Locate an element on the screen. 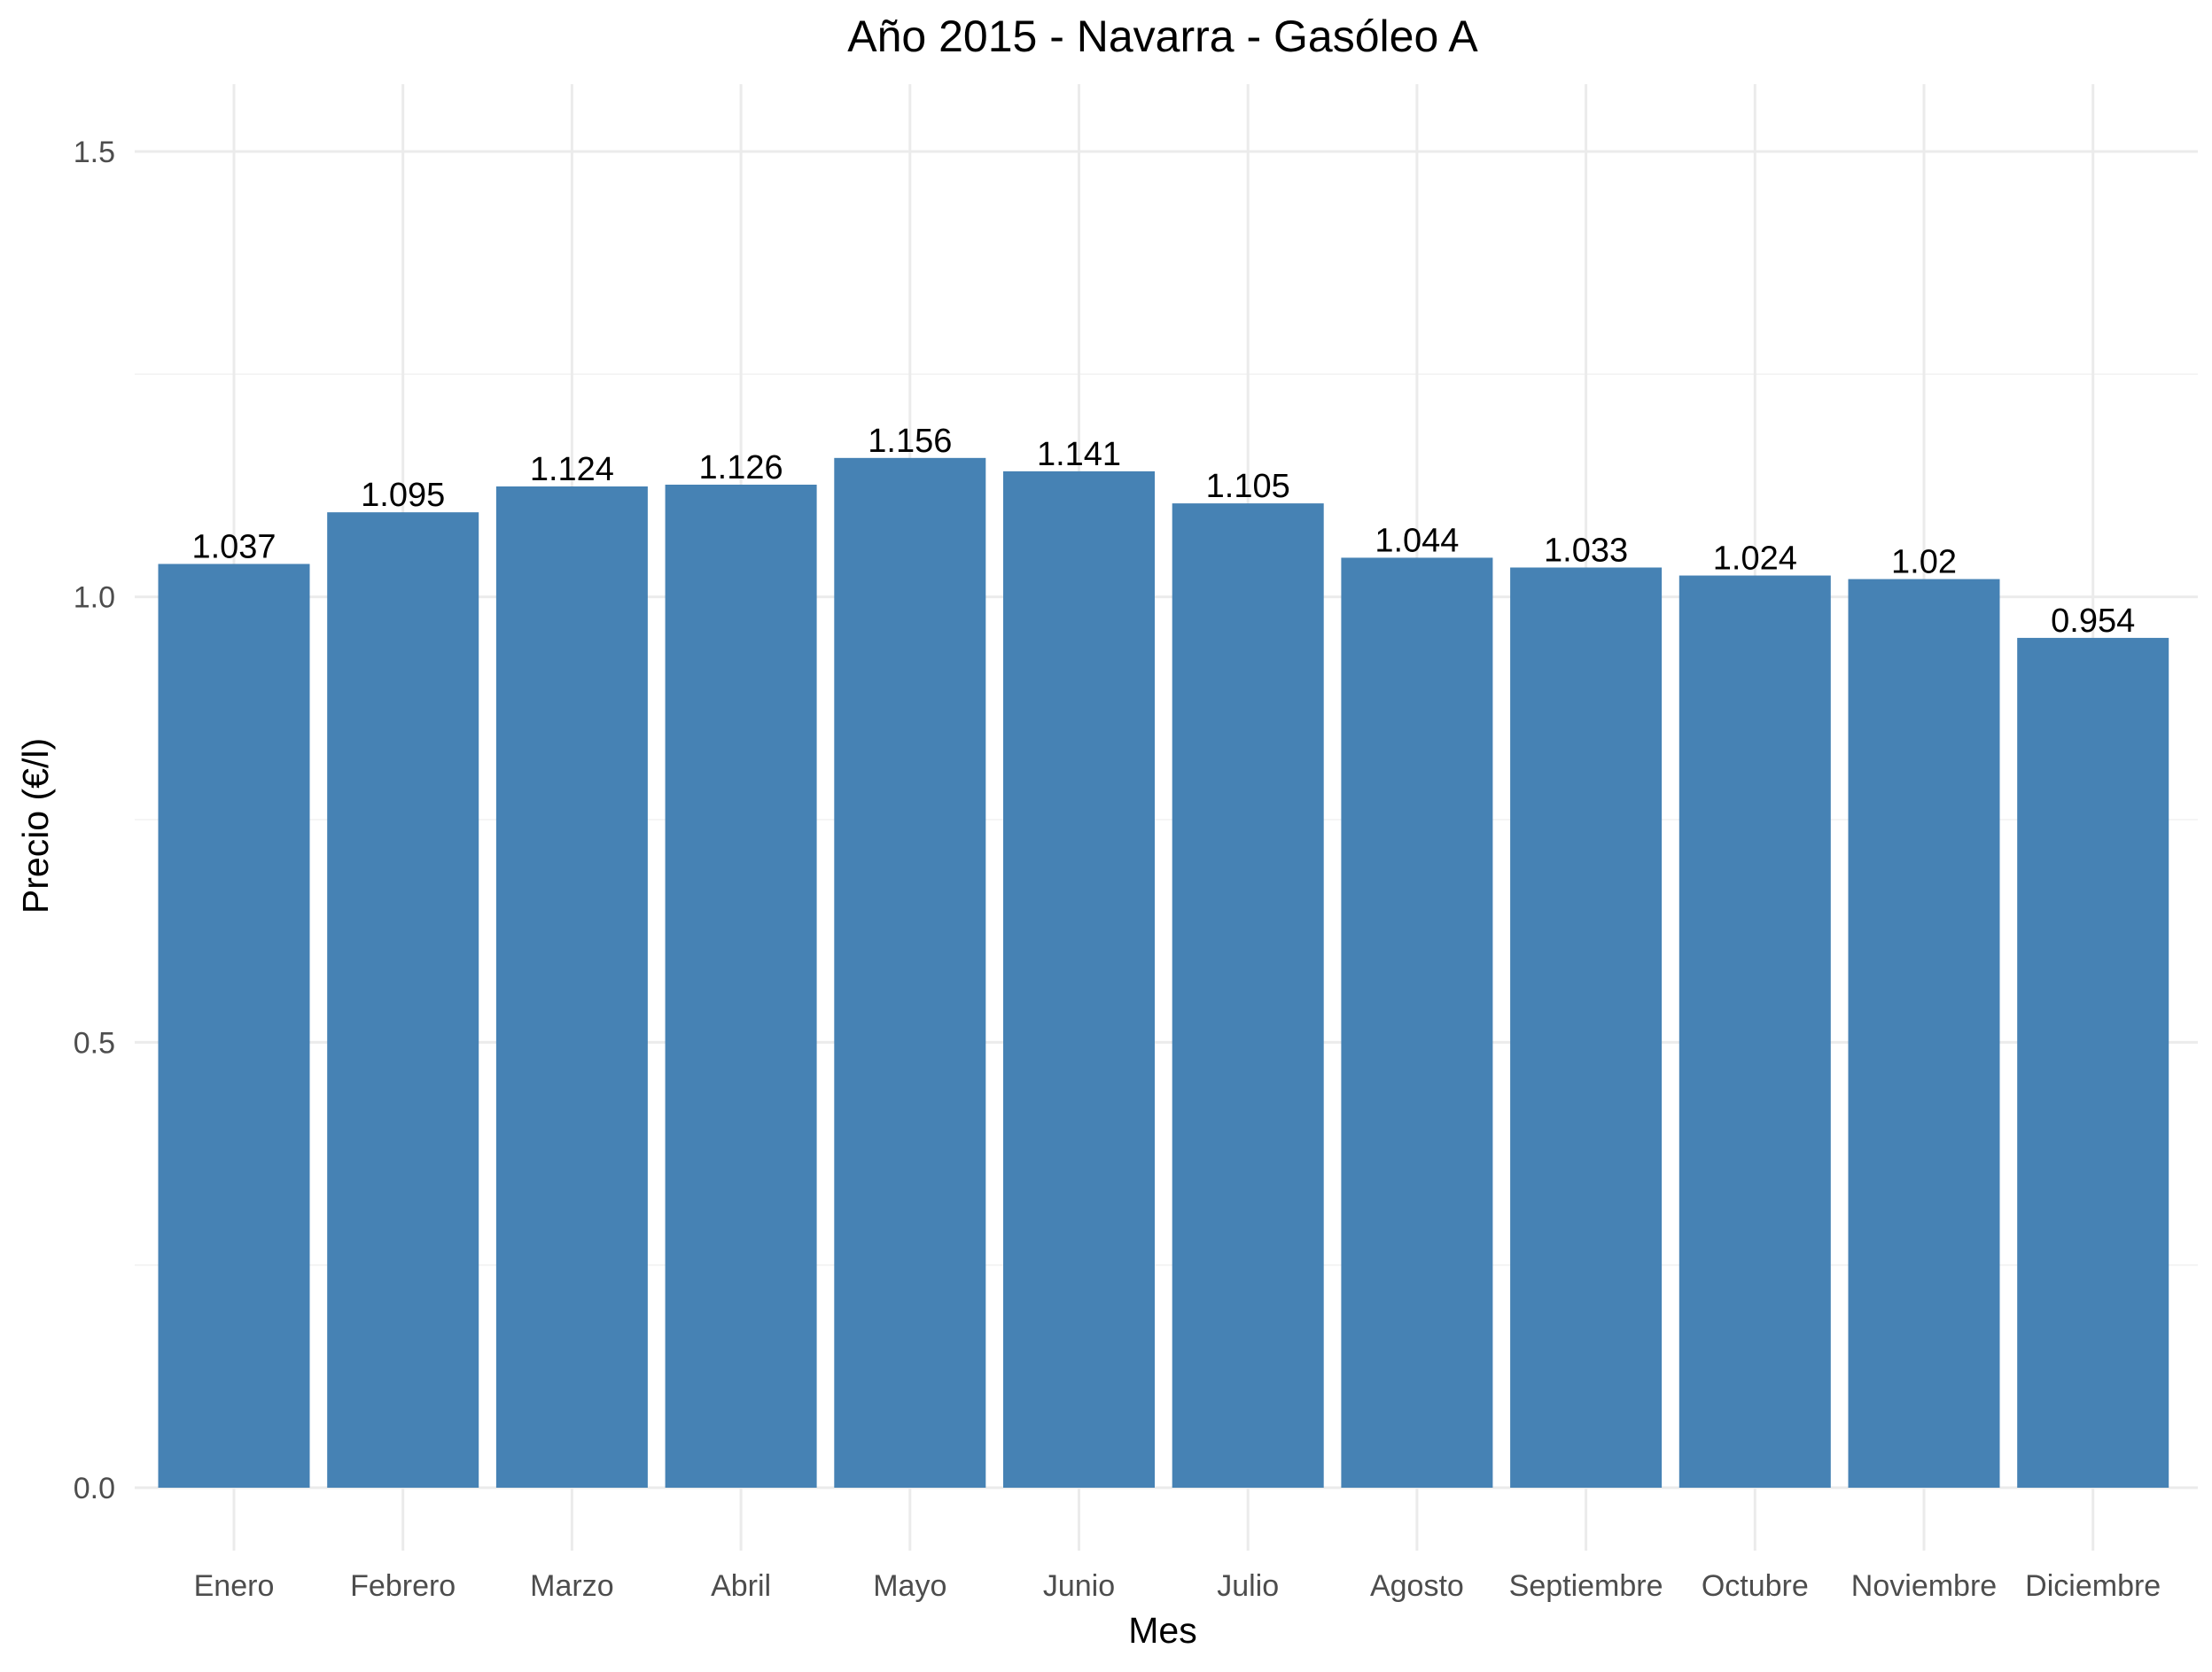  bar-value-label: 1.037 is located at coordinates (234, 546).